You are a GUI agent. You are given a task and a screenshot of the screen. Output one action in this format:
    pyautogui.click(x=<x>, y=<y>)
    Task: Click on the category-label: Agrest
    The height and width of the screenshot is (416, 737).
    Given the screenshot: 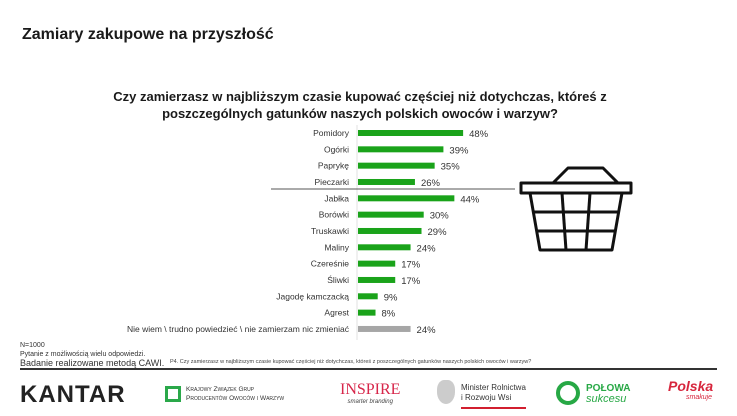 What is the action you would take?
    pyautogui.click(x=336, y=313)
    